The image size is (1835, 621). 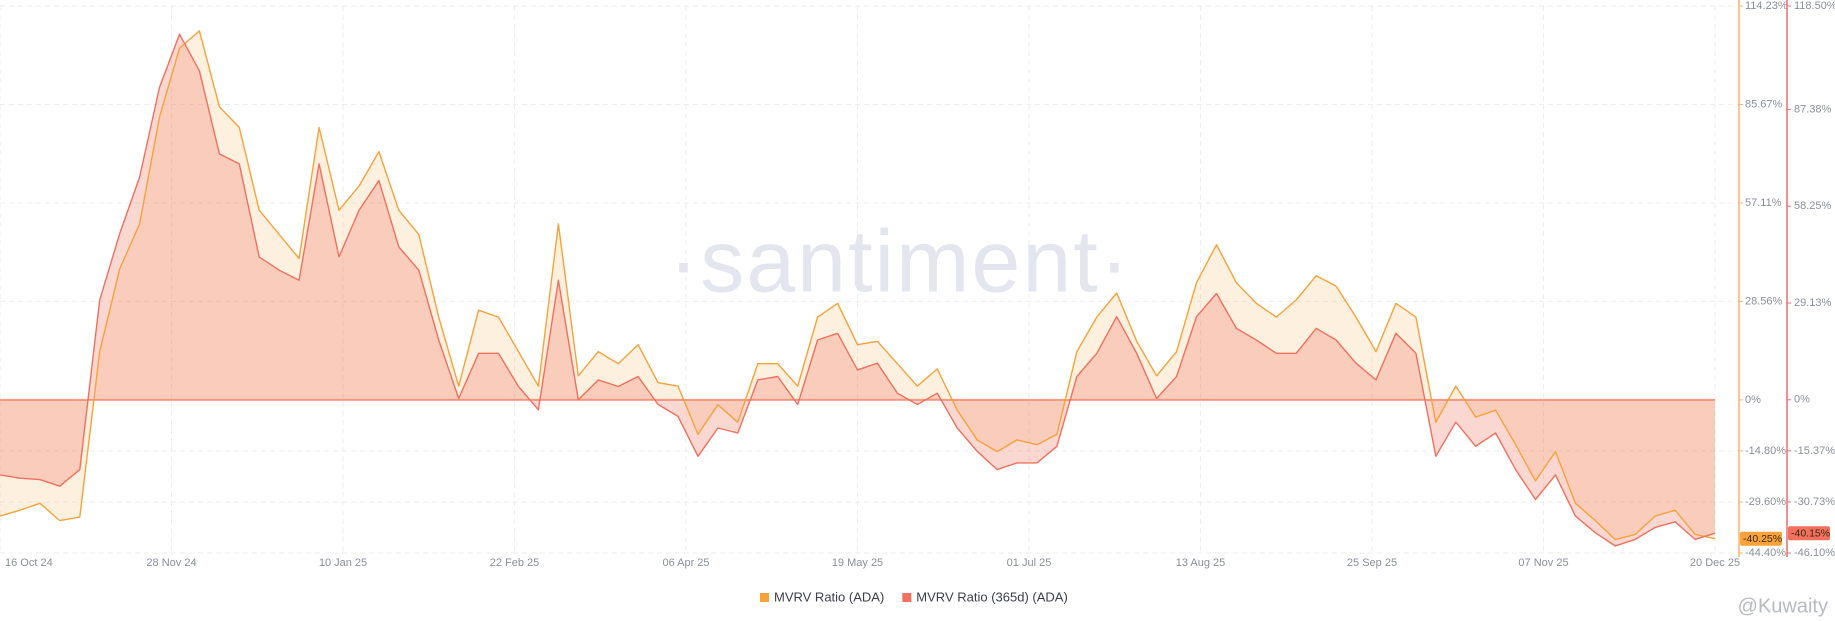 What do you see at coordinates (1201, 563) in the screenshot?
I see `x-tick-label: 13 Aug 25` at bounding box center [1201, 563].